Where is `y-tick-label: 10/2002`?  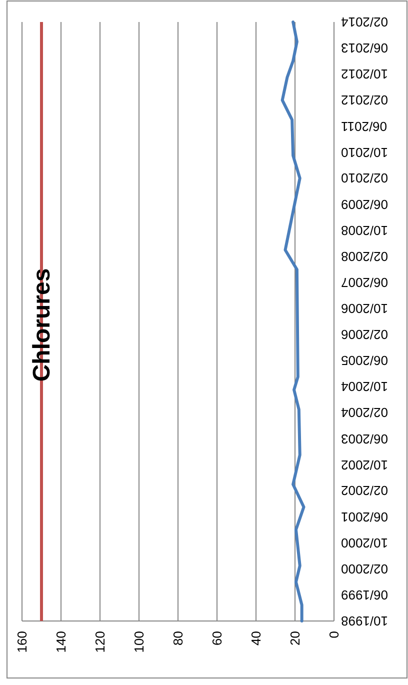 y-tick-label: 10/2002 is located at coordinates (364, 464).